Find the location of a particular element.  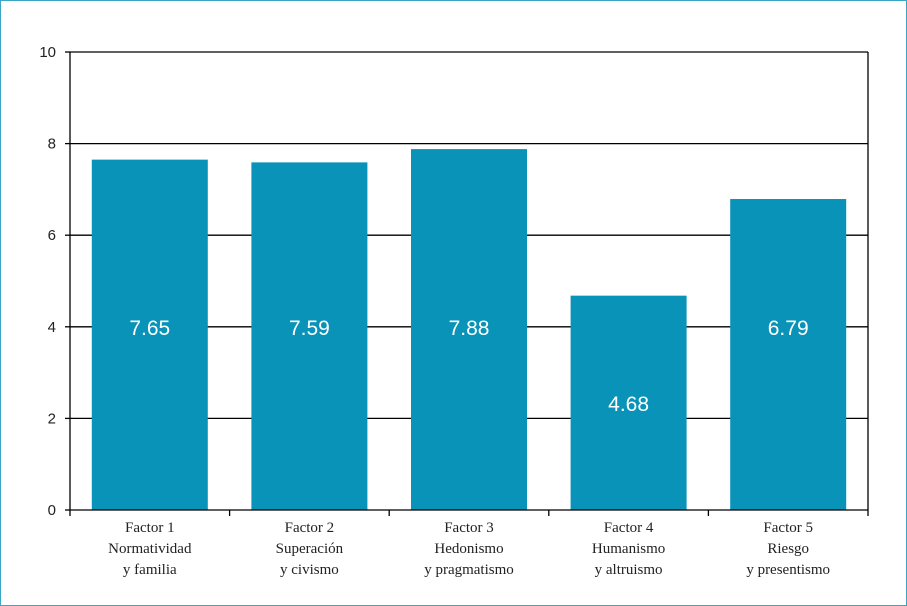

data-label: 7.88 is located at coordinates (469, 328).